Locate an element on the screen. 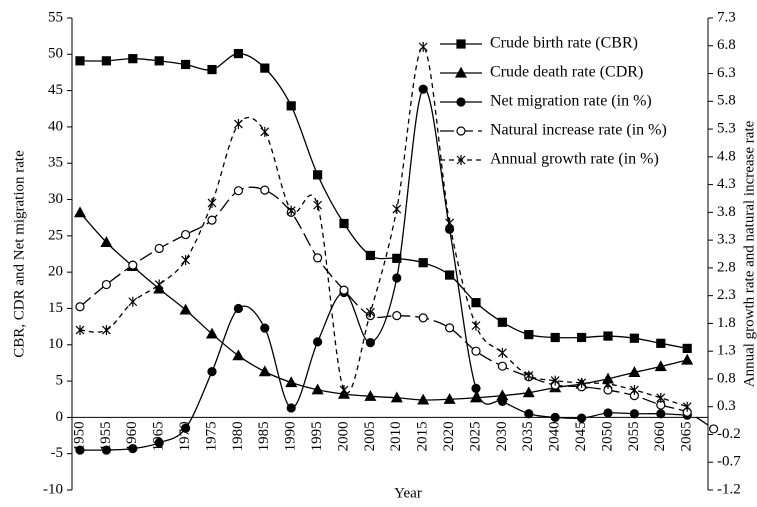 The width and height of the screenshot is (757, 507). y2-tick-label: -1.2 is located at coordinates (729, 489).